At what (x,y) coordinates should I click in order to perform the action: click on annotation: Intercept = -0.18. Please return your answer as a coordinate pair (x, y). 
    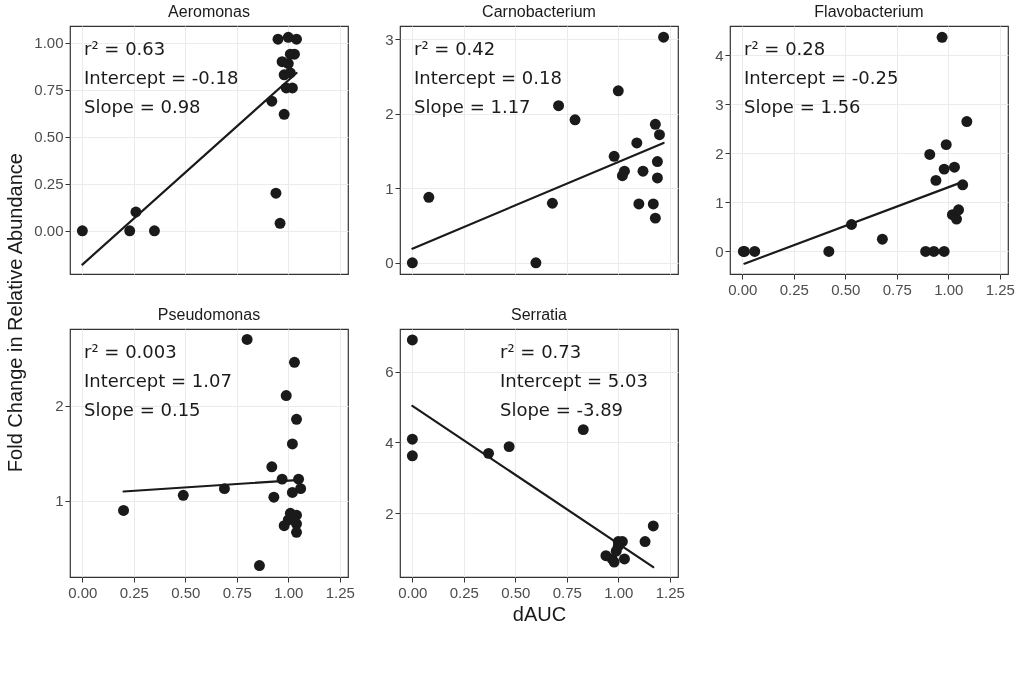
    Looking at the image, I should click on (161, 77).